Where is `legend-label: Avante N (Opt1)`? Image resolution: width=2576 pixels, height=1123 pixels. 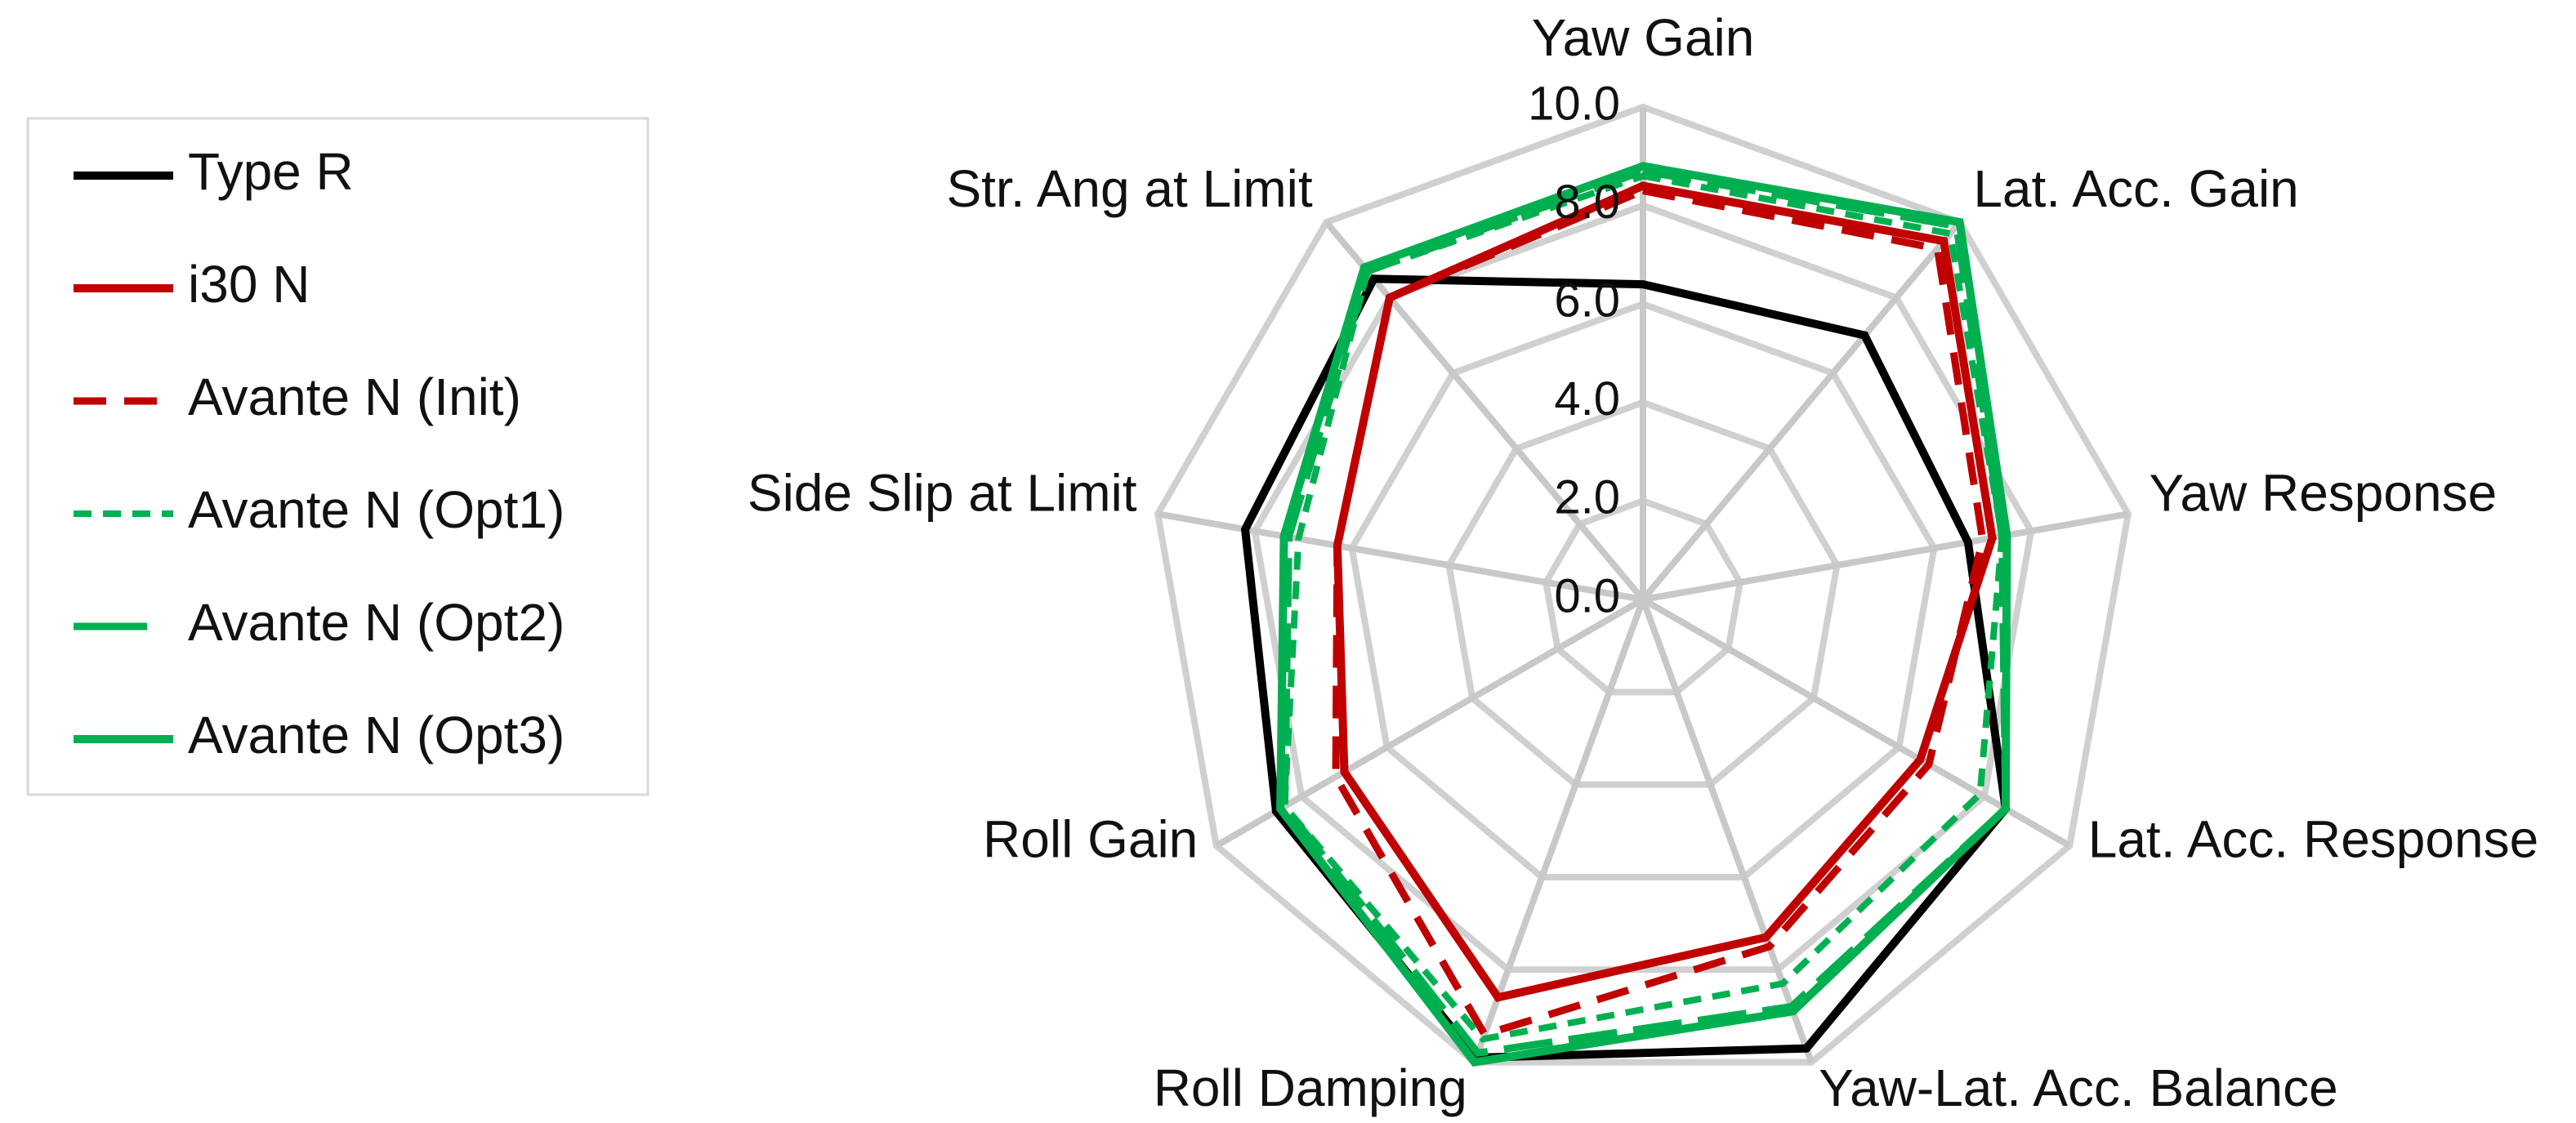 legend-label: Avante N (Opt1) is located at coordinates (376, 510).